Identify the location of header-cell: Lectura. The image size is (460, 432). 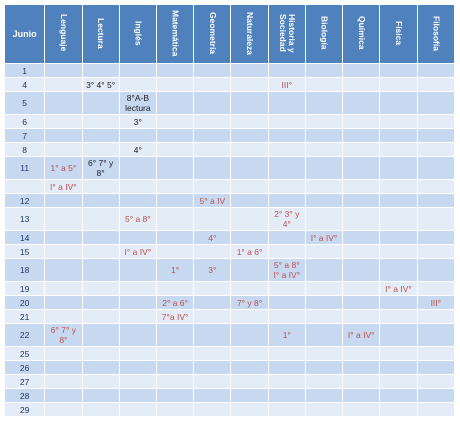
(100, 34).